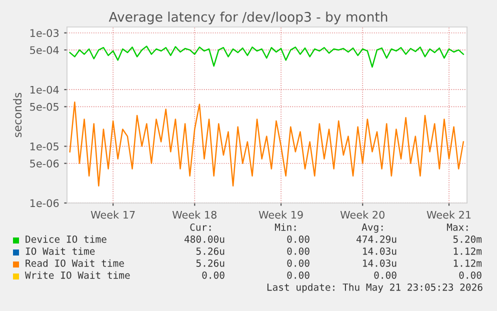 The width and height of the screenshot is (497, 311). I want to click on text: Cur:, so click(200, 227).